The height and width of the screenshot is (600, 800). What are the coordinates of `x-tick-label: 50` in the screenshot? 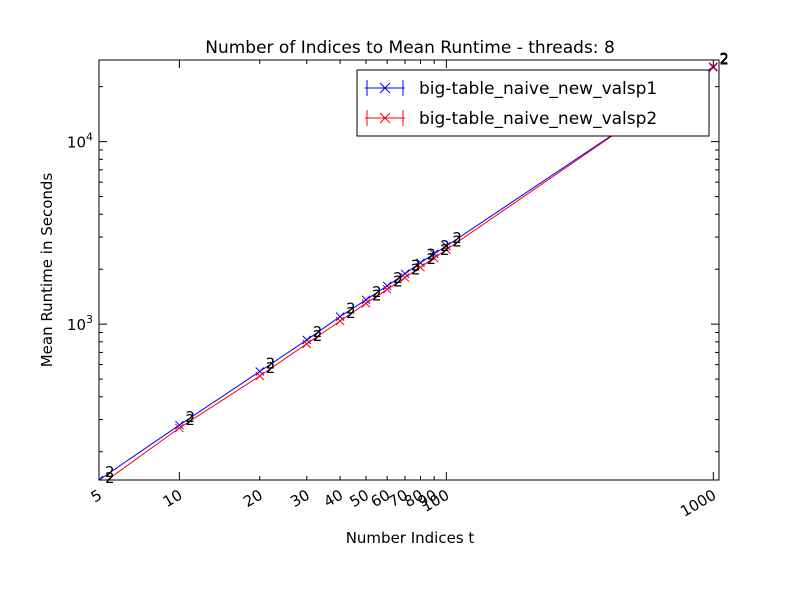 It's located at (359, 498).